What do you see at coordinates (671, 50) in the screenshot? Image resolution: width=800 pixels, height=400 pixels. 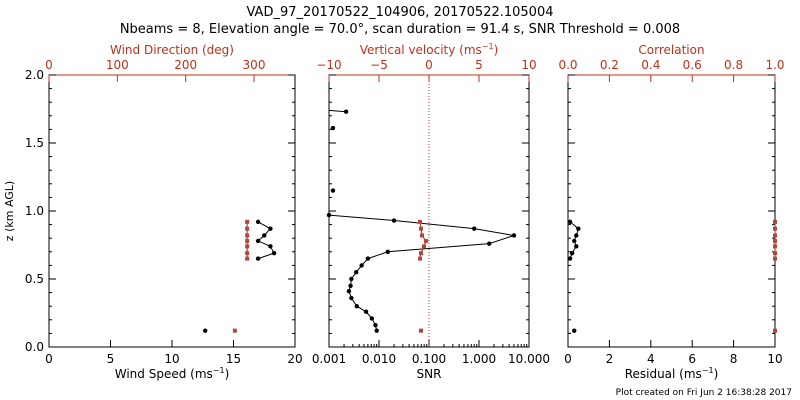 I see `top-axis-label-2: Correlation` at bounding box center [671, 50].